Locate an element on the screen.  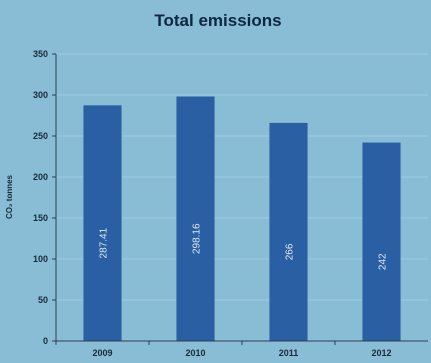
chart-title: Total emissions is located at coordinates (217, 20).